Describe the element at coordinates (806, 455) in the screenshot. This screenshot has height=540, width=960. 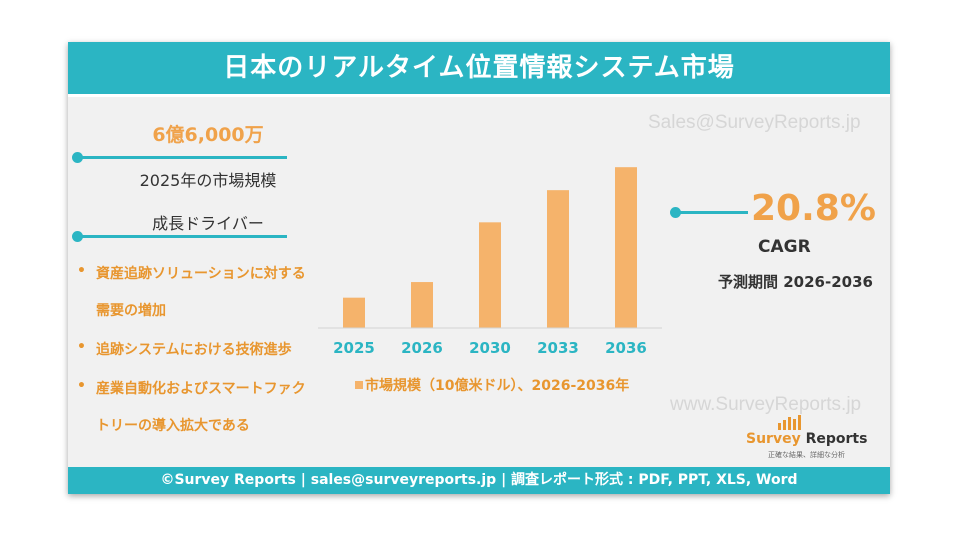
I see `logo-tagline: 正確な結果、詳細な分析` at that location.